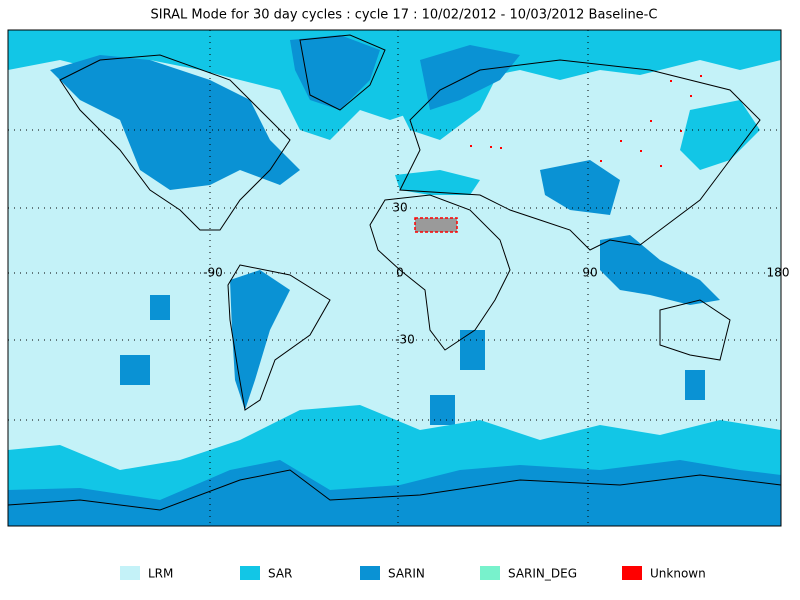 The height and width of the screenshot is (600, 800). I want to click on lon-label: 180, so click(778, 273).